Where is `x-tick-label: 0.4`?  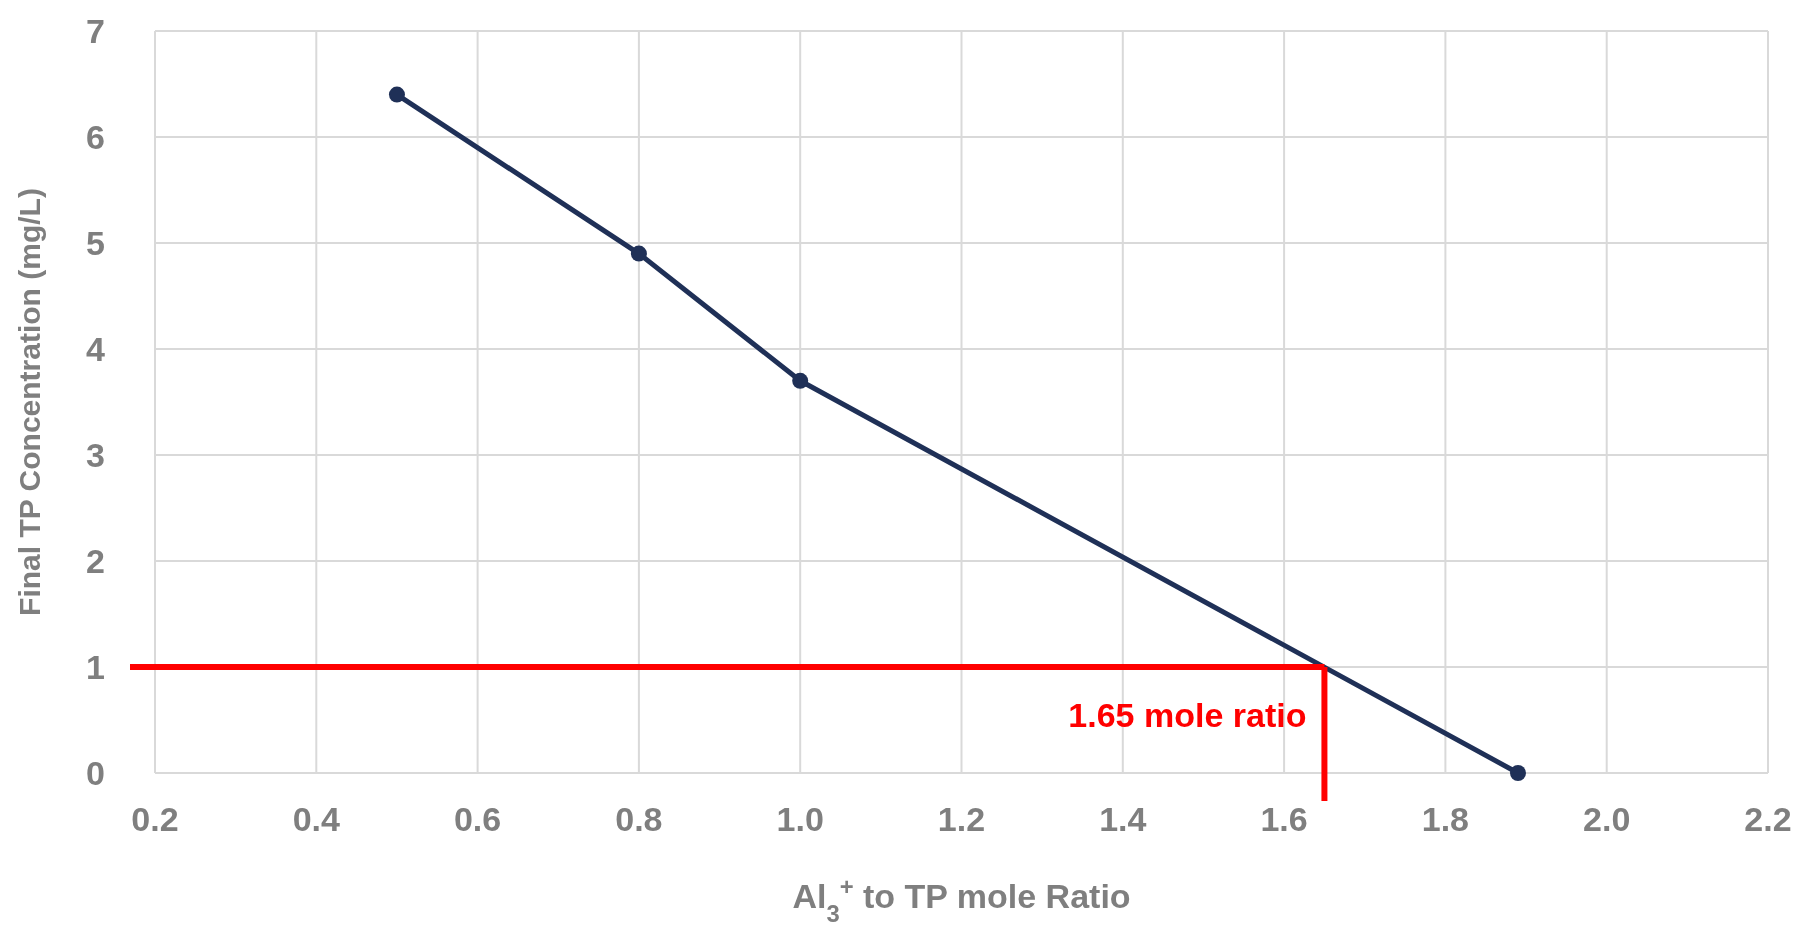
x-tick-label: 0.4 is located at coordinates (316, 819).